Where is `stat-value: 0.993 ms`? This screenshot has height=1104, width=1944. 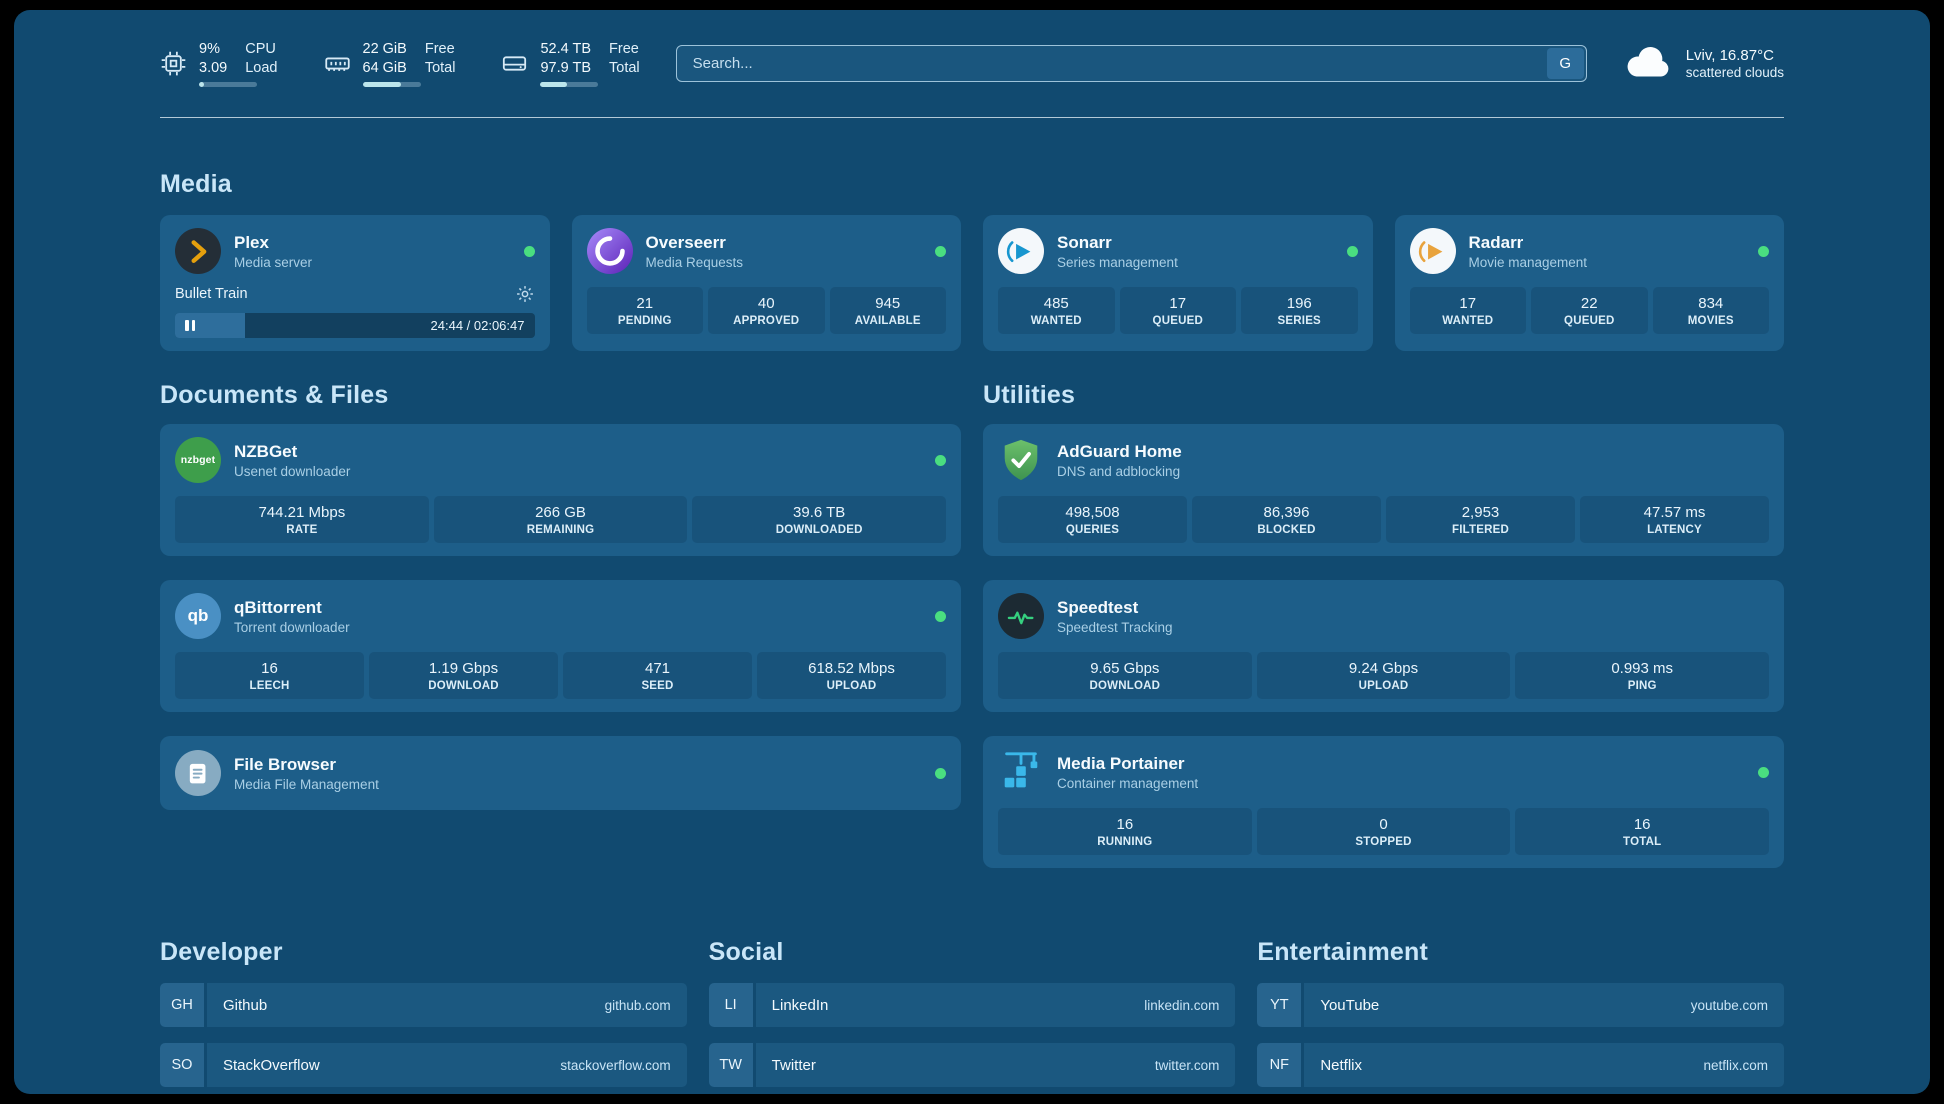 stat-value: 0.993 ms is located at coordinates (1642, 669).